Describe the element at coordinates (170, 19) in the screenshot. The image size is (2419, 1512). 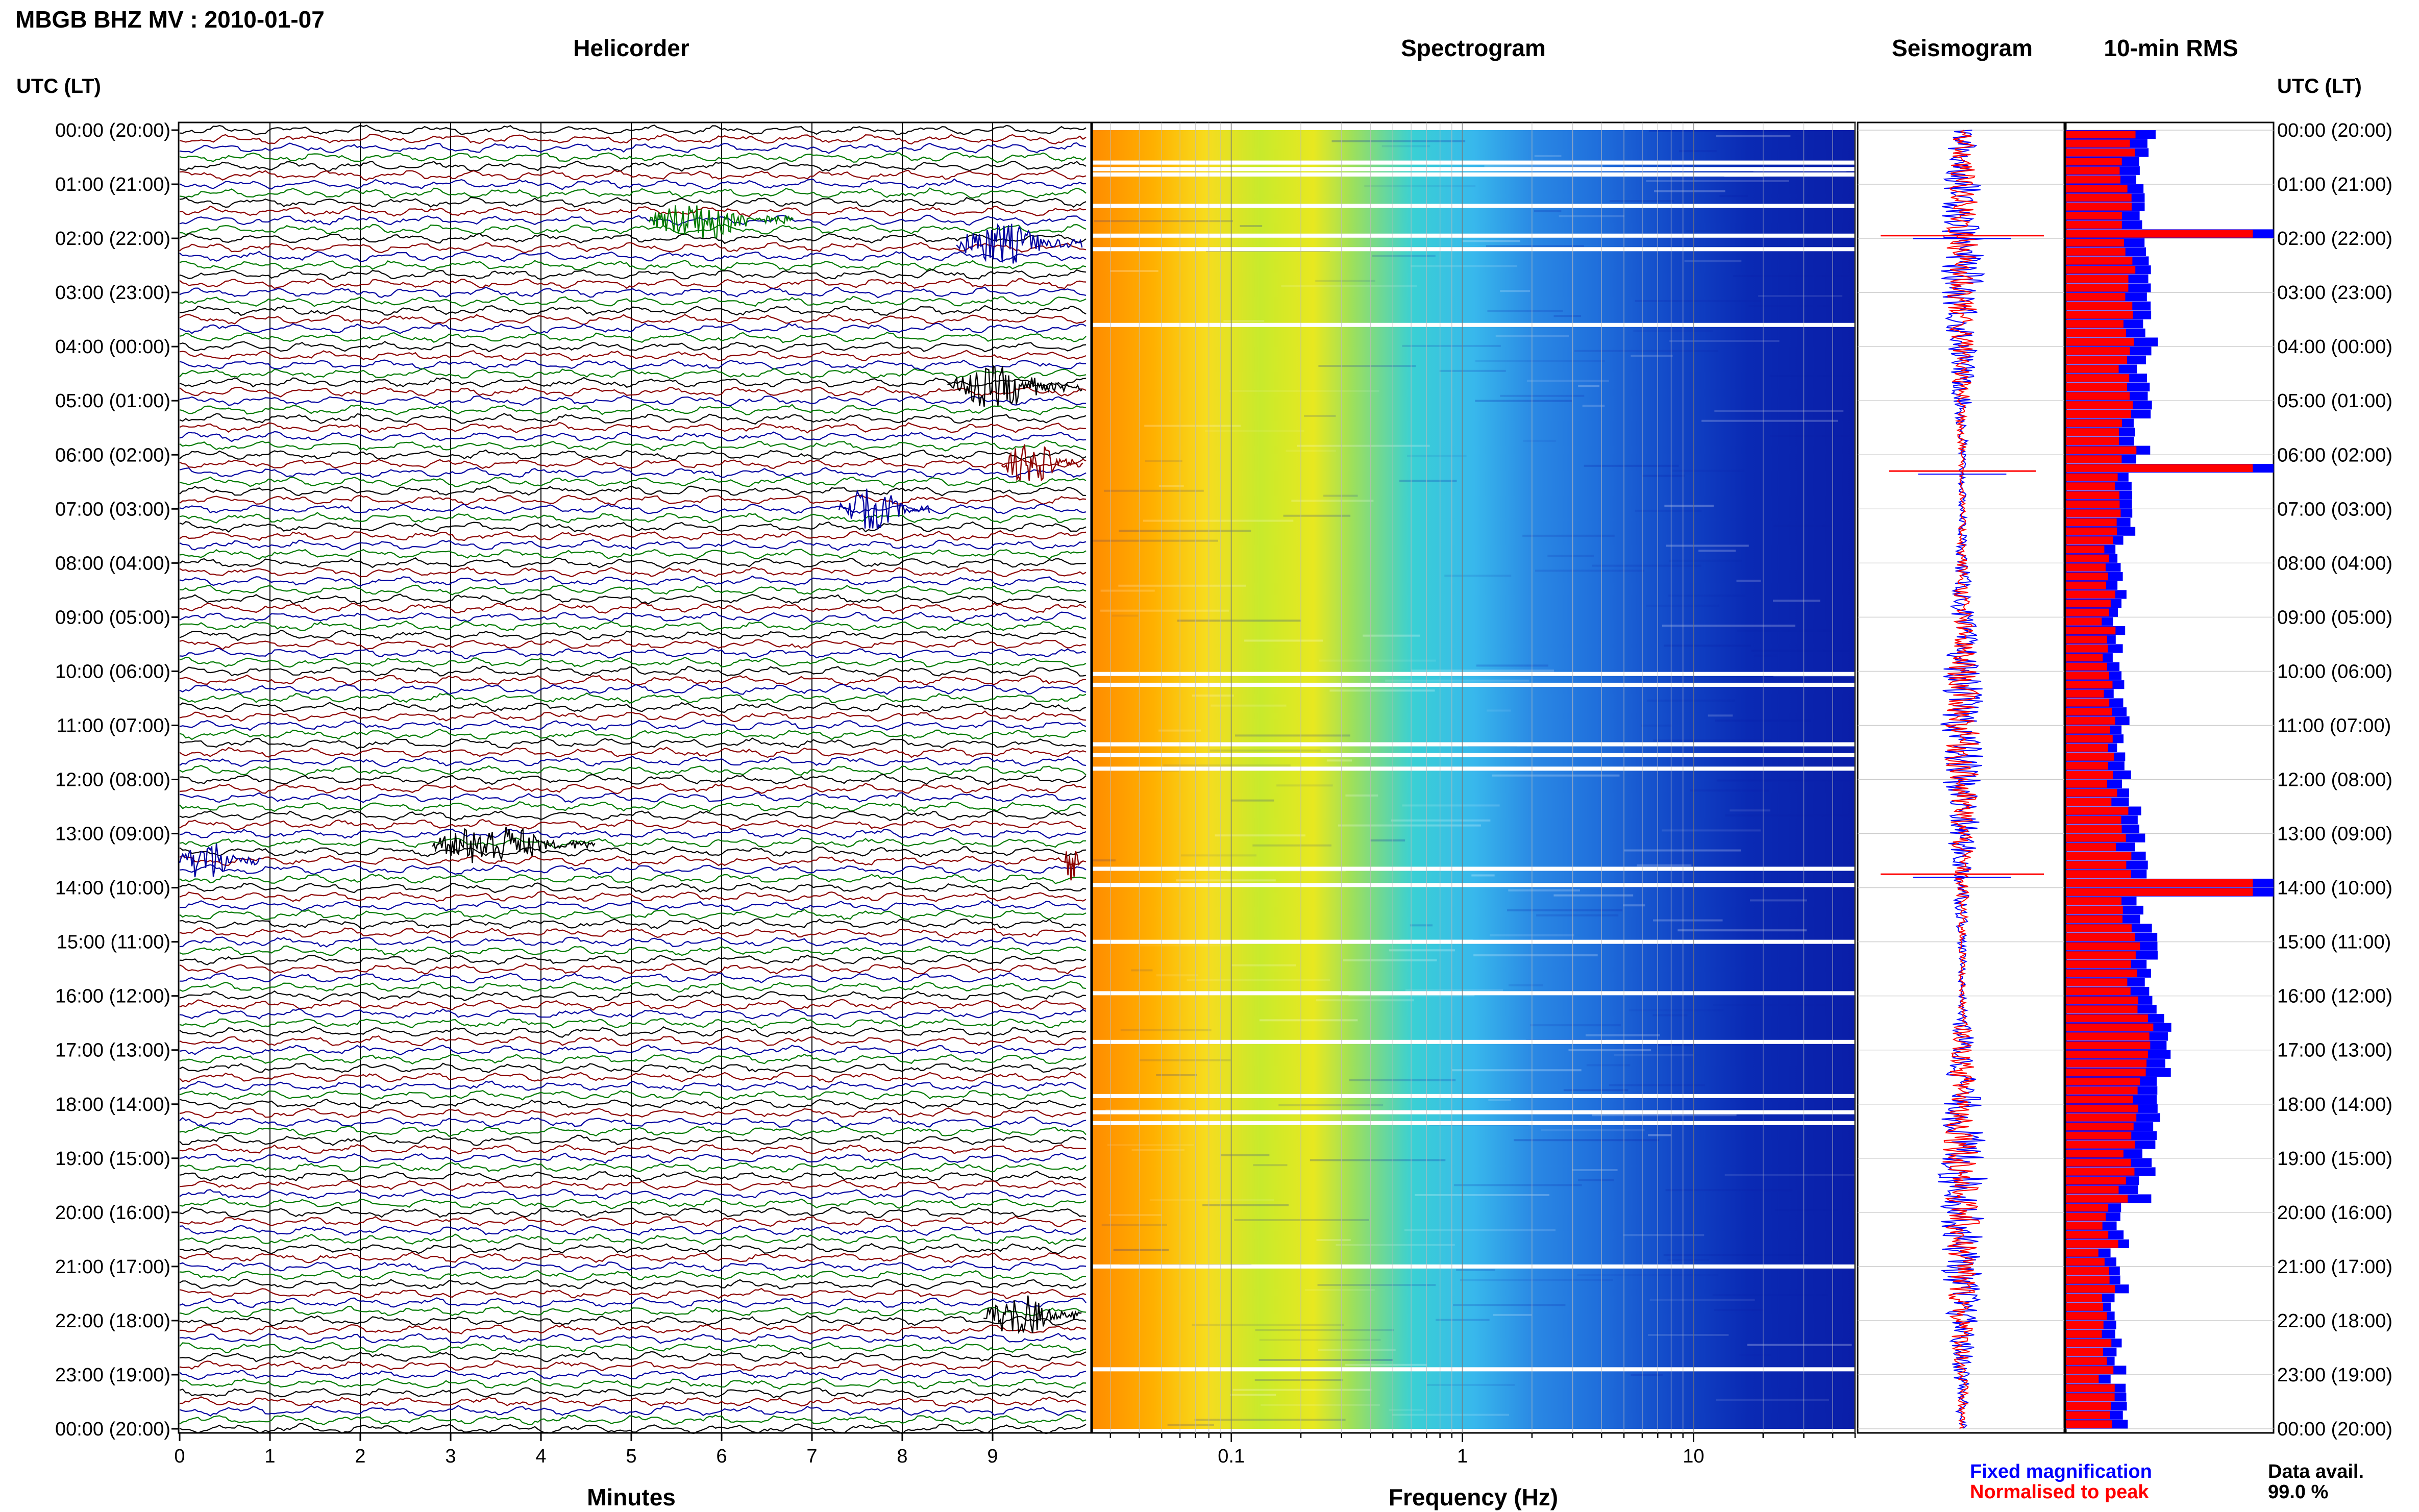
I see `figure-title: MBGB BHZ MV : 2010-01-07` at that location.